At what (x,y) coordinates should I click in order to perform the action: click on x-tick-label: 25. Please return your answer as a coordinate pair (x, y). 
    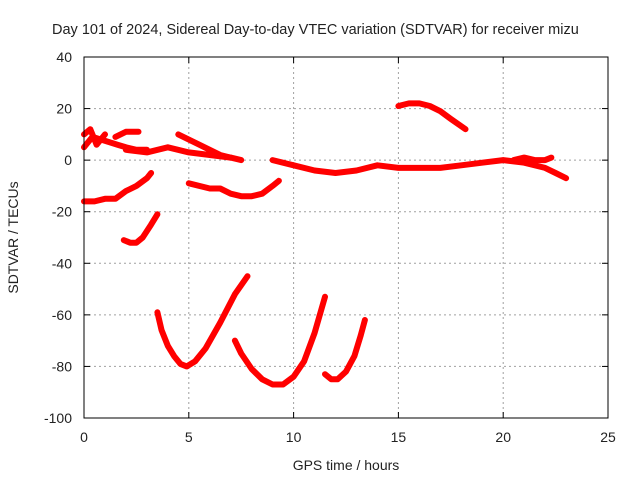
    Looking at the image, I should click on (608, 437).